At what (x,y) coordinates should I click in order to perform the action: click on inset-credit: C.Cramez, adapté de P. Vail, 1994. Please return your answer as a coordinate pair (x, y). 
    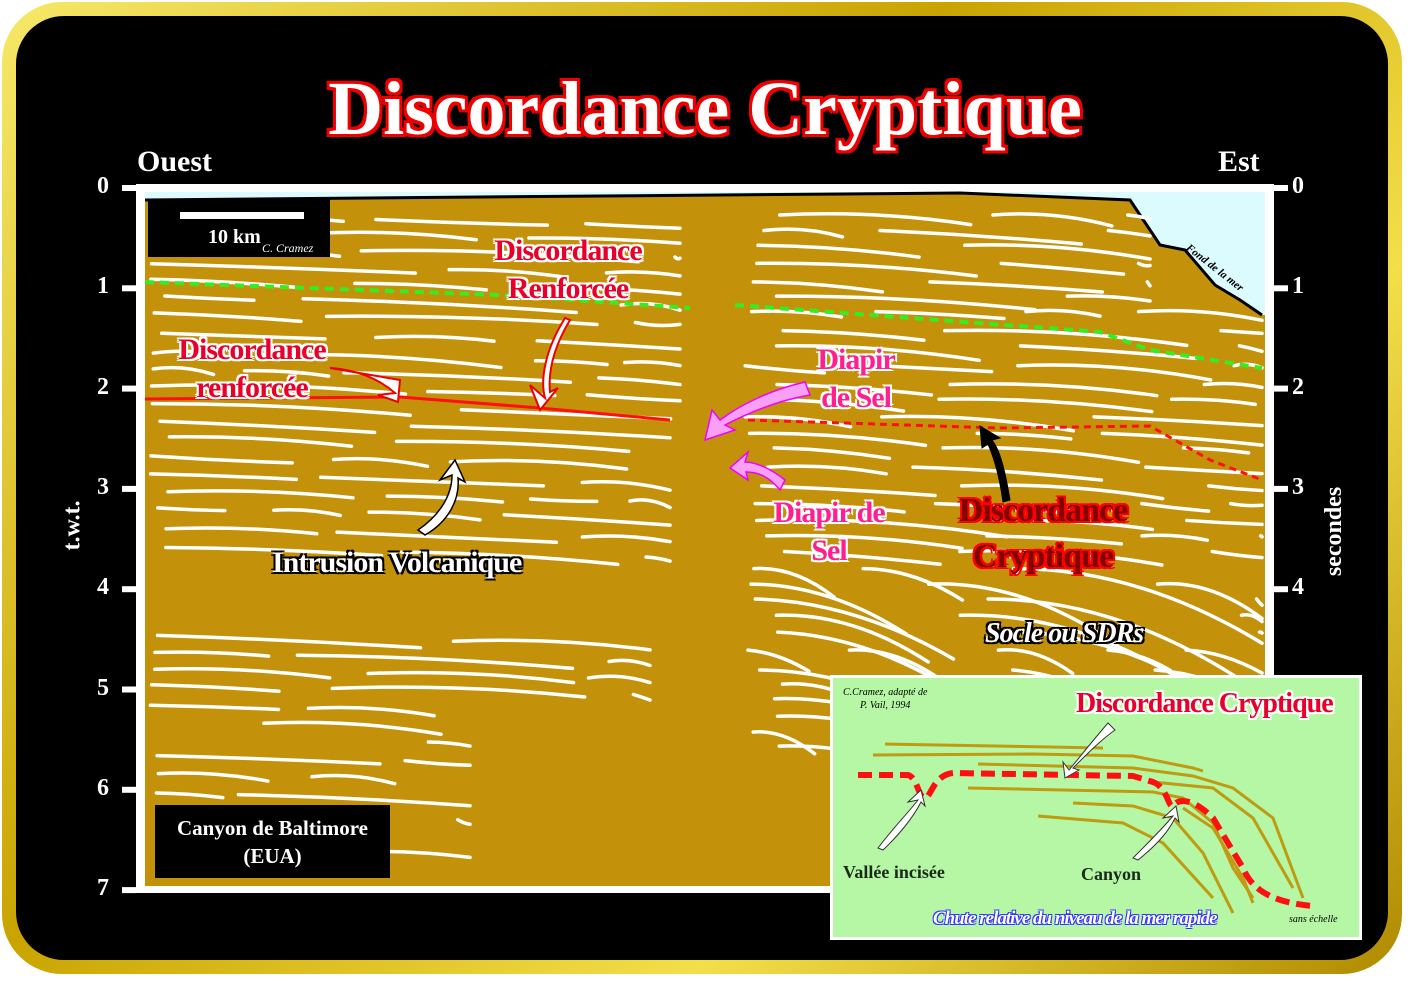
    Looking at the image, I should click on (885, 699).